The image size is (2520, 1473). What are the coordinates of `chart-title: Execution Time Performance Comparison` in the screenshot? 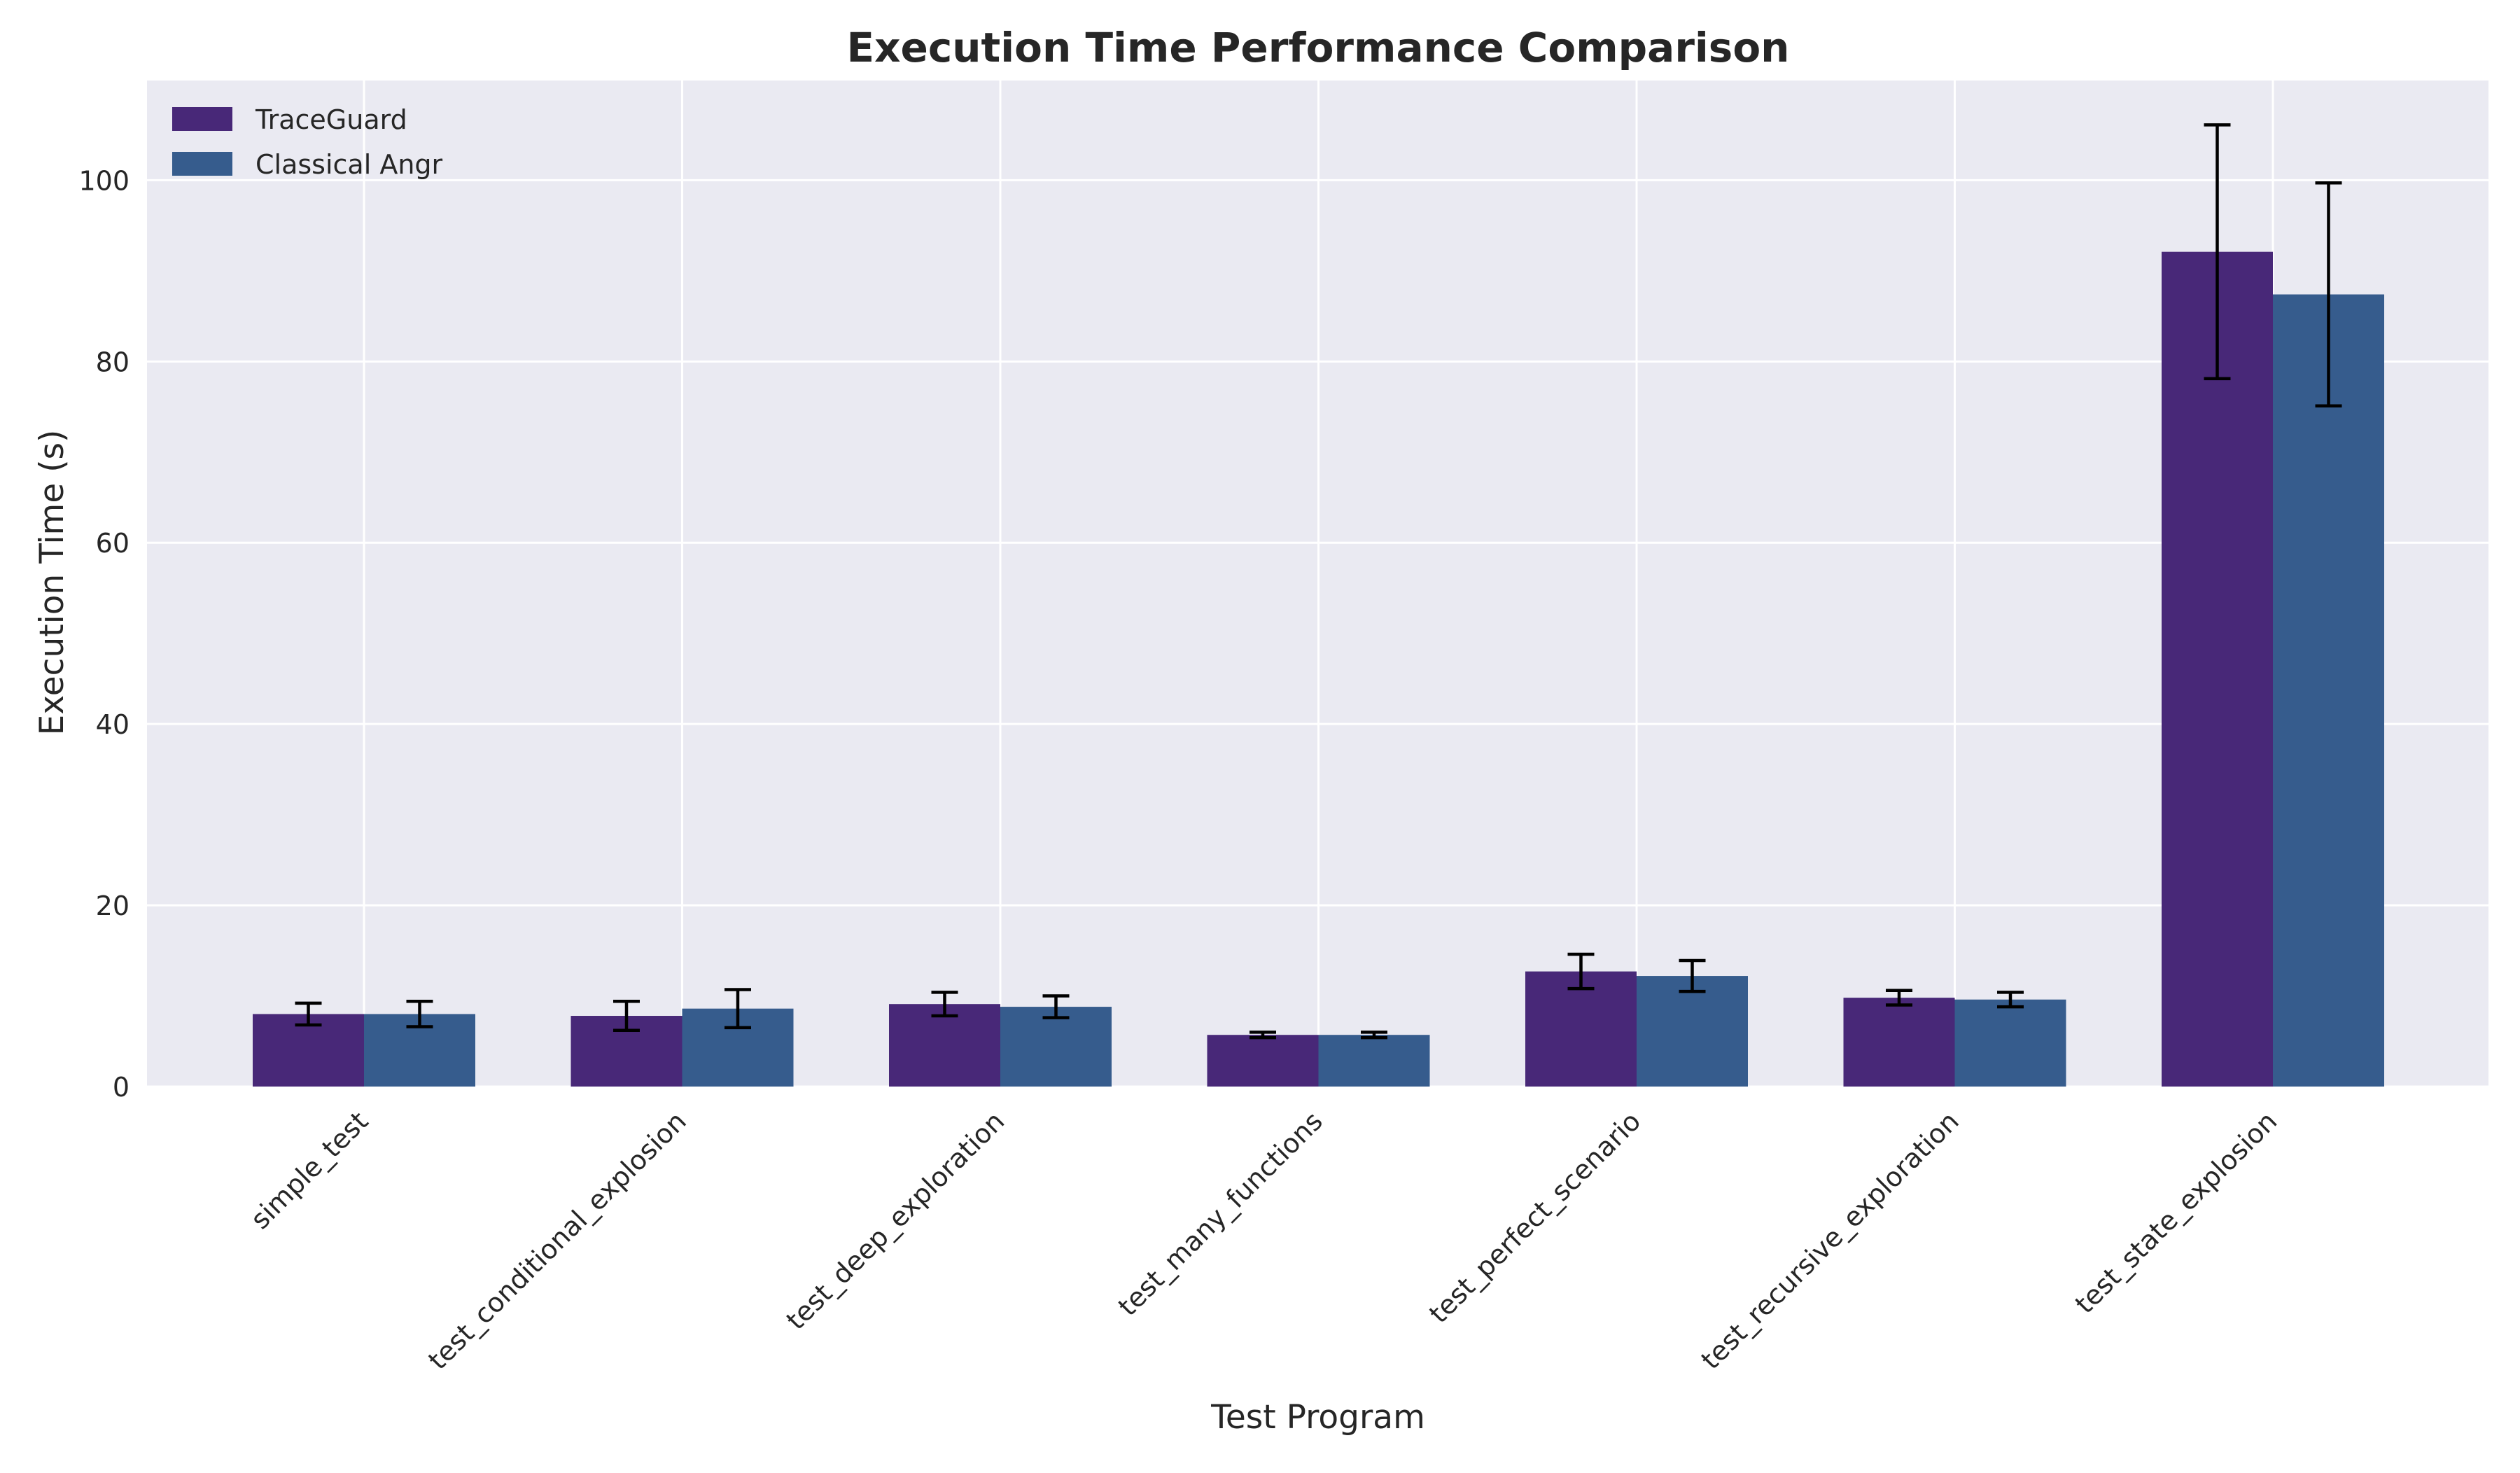 It's located at (1318, 47).